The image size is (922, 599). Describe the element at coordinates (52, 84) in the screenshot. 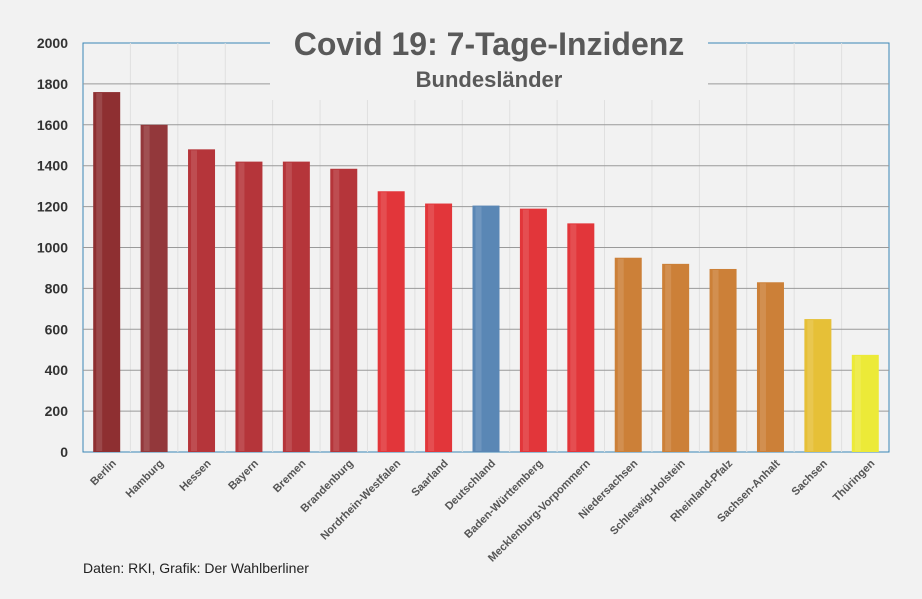

I see `y-tick-label: 1800` at that location.